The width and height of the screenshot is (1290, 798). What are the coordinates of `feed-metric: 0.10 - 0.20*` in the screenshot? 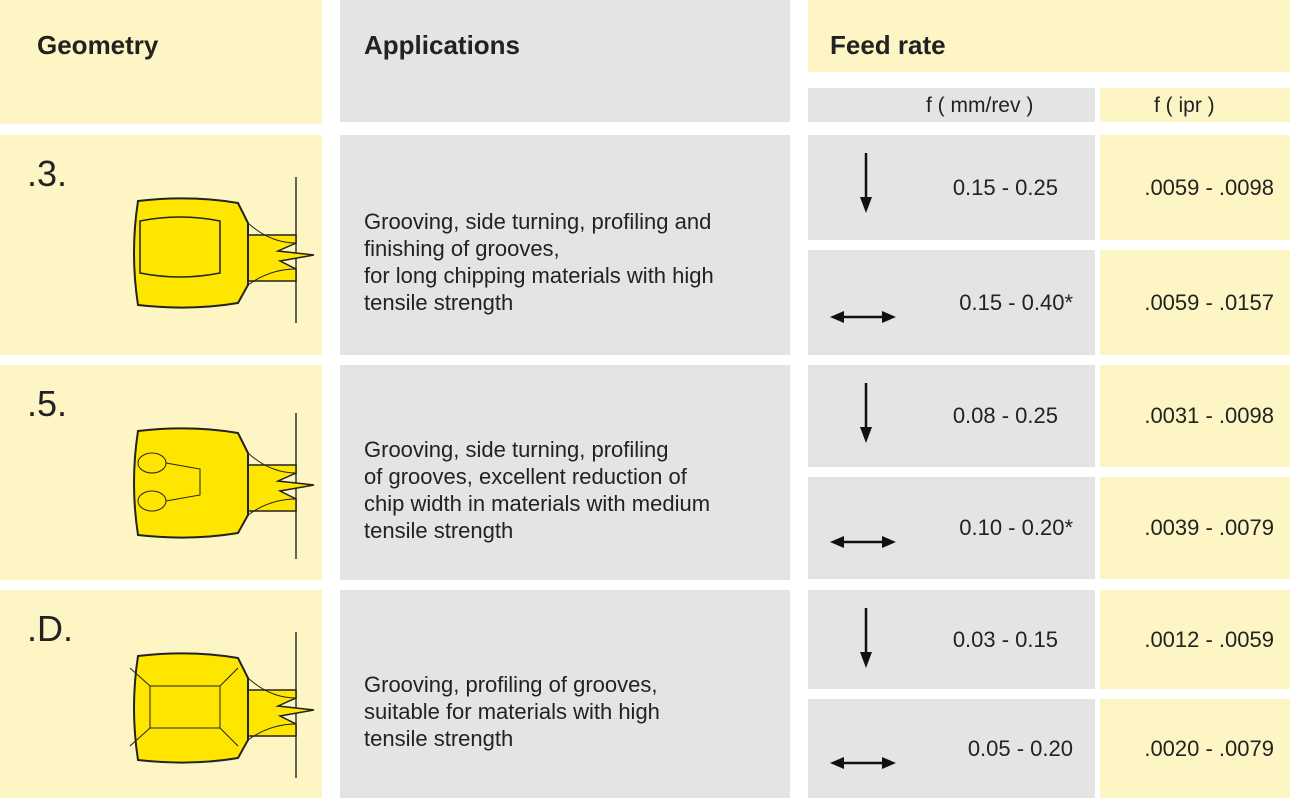 It's located at (1016, 527).